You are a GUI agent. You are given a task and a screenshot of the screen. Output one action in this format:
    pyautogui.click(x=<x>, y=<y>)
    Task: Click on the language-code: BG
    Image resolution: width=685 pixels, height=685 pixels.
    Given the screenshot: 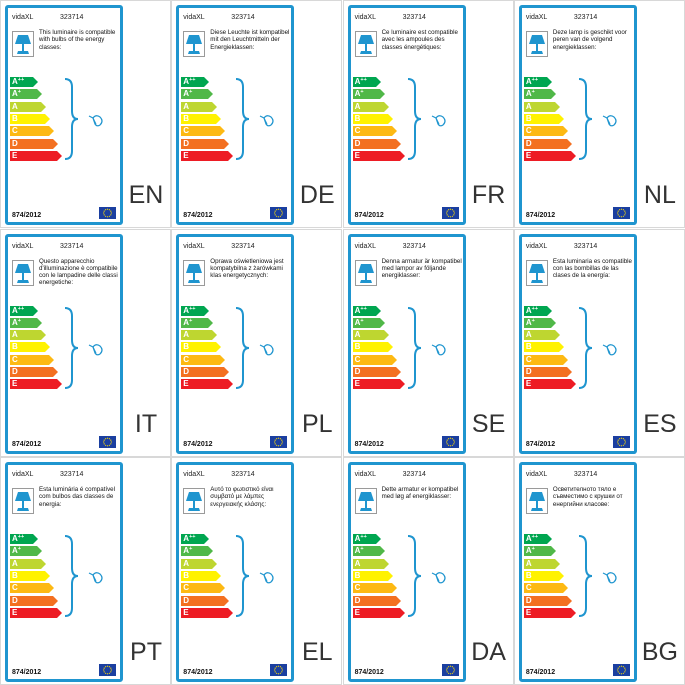 What is the action you would take?
    pyautogui.click(x=659, y=652)
    